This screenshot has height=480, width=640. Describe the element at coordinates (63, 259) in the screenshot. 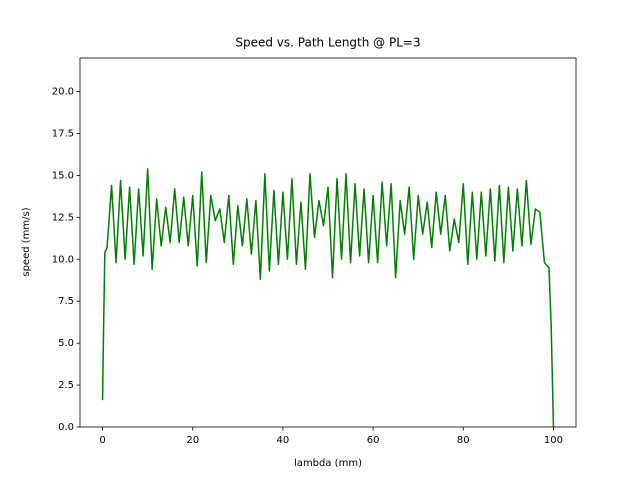

I see `y-tick-label: 10.0` at that location.